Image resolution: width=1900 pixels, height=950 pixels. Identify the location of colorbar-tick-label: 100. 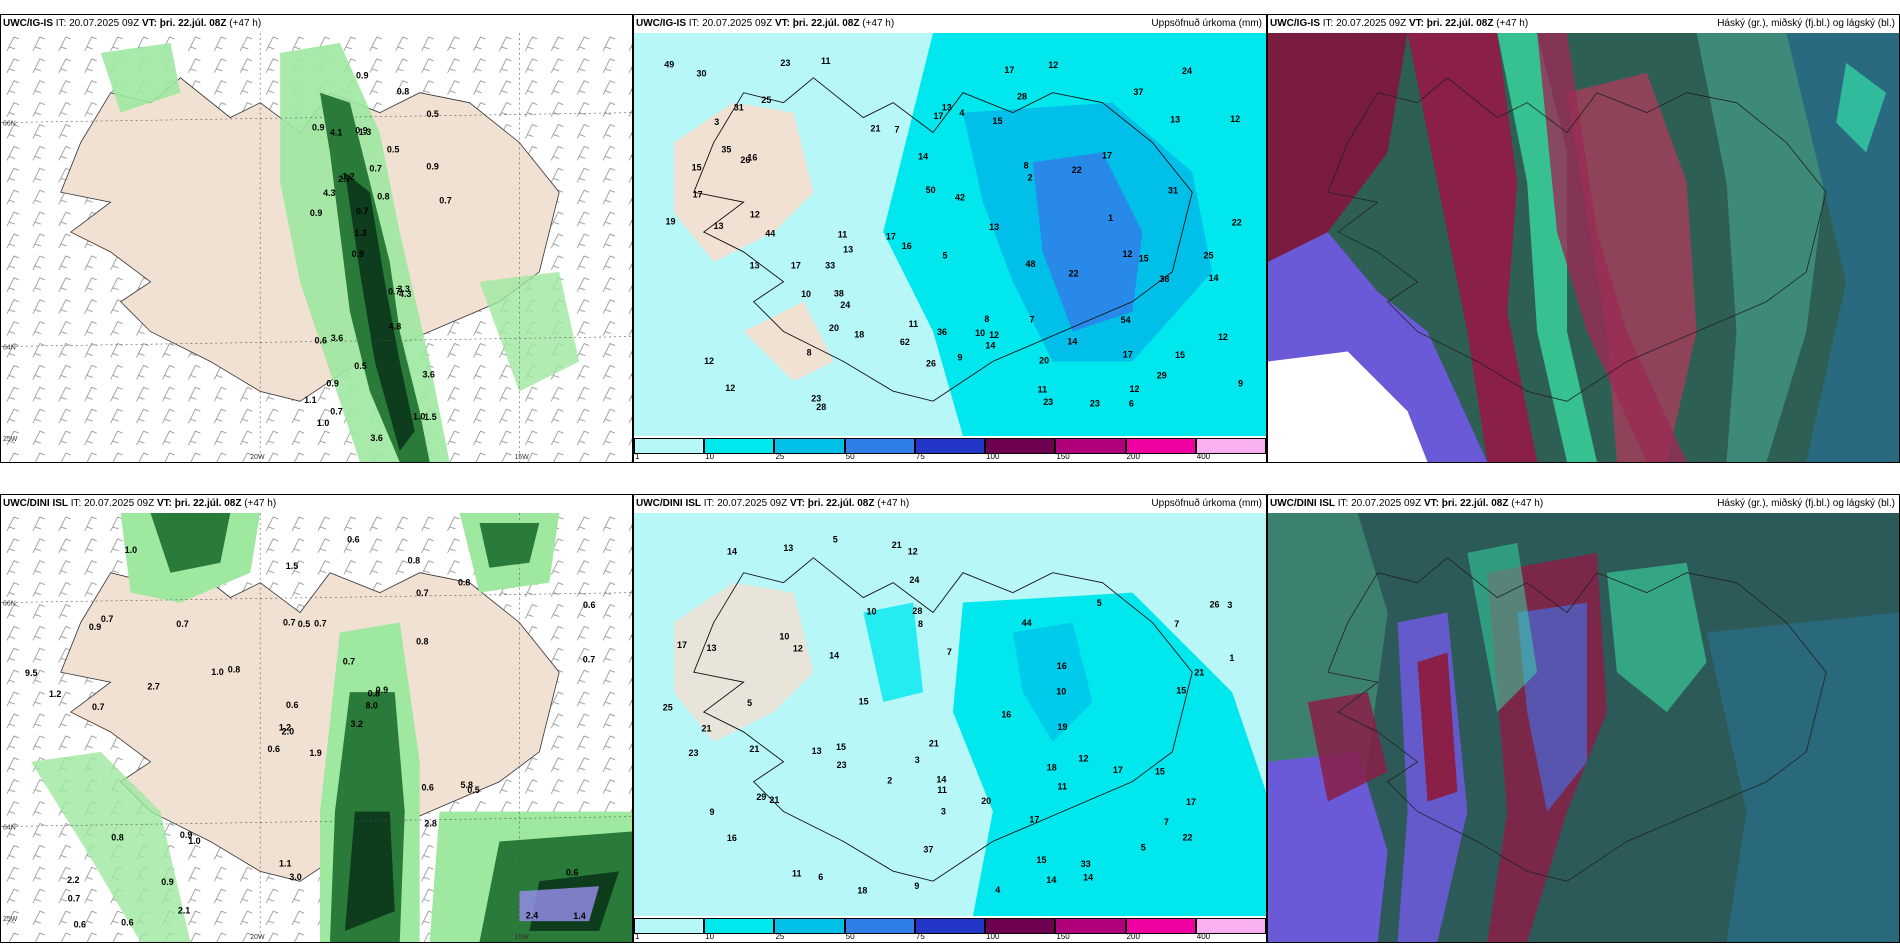
(993, 936).